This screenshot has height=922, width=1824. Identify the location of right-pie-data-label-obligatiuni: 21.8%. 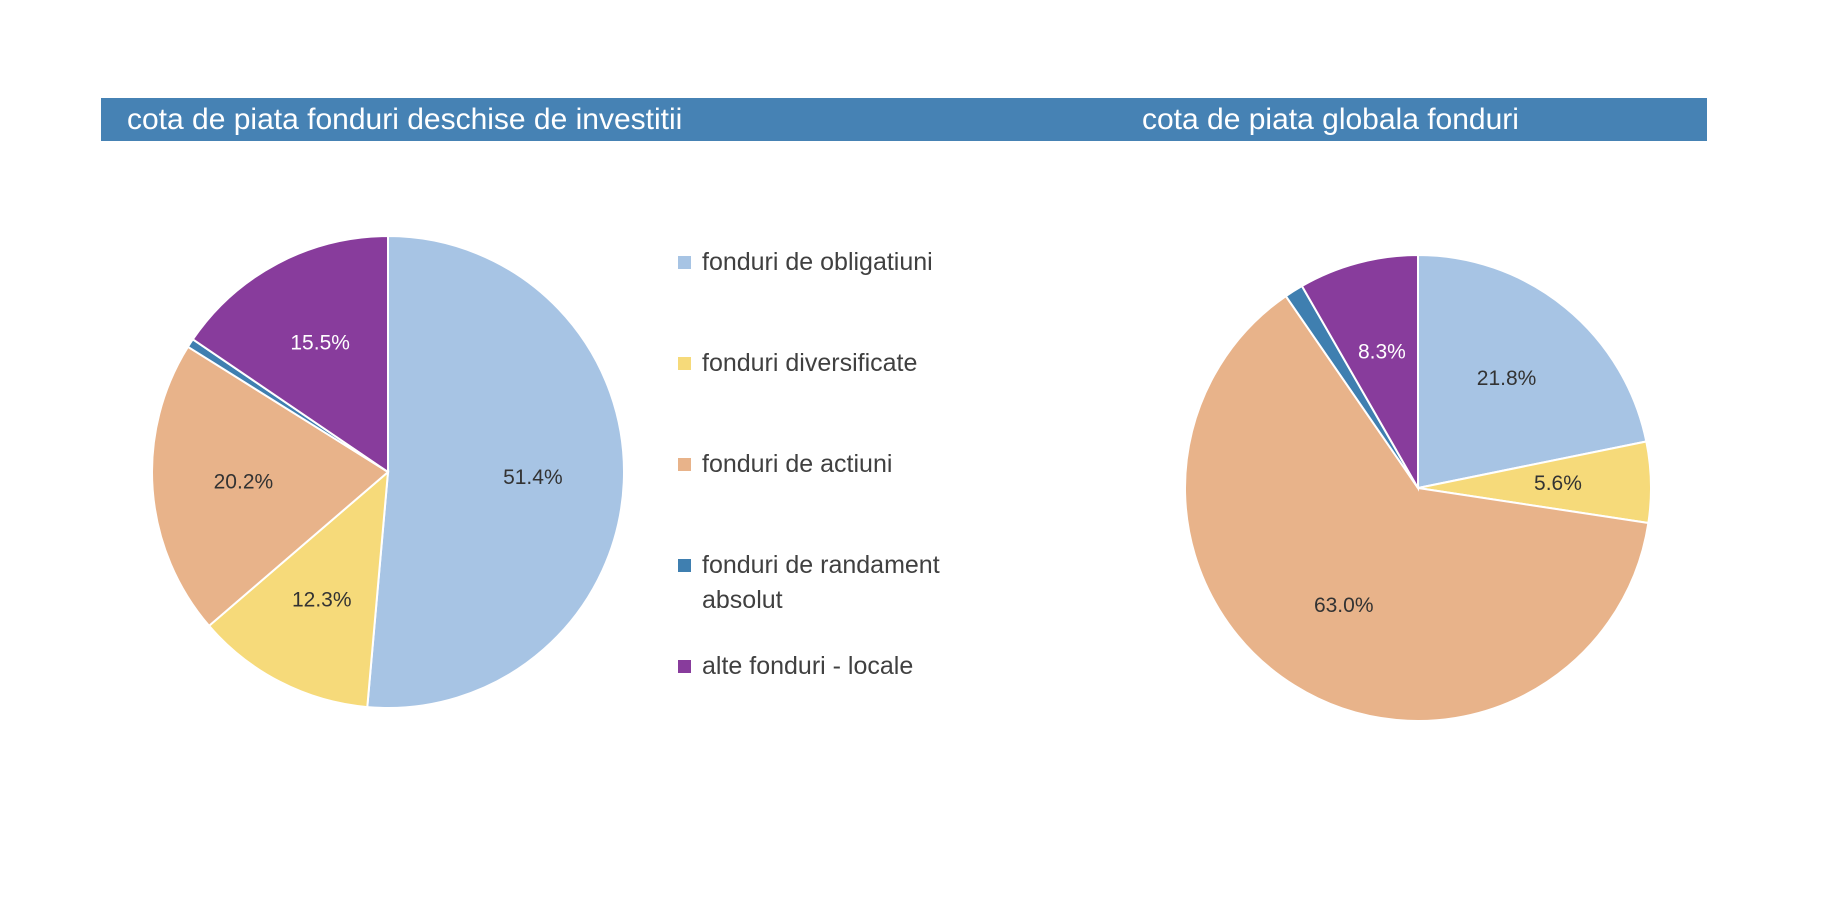
(1507, 378).